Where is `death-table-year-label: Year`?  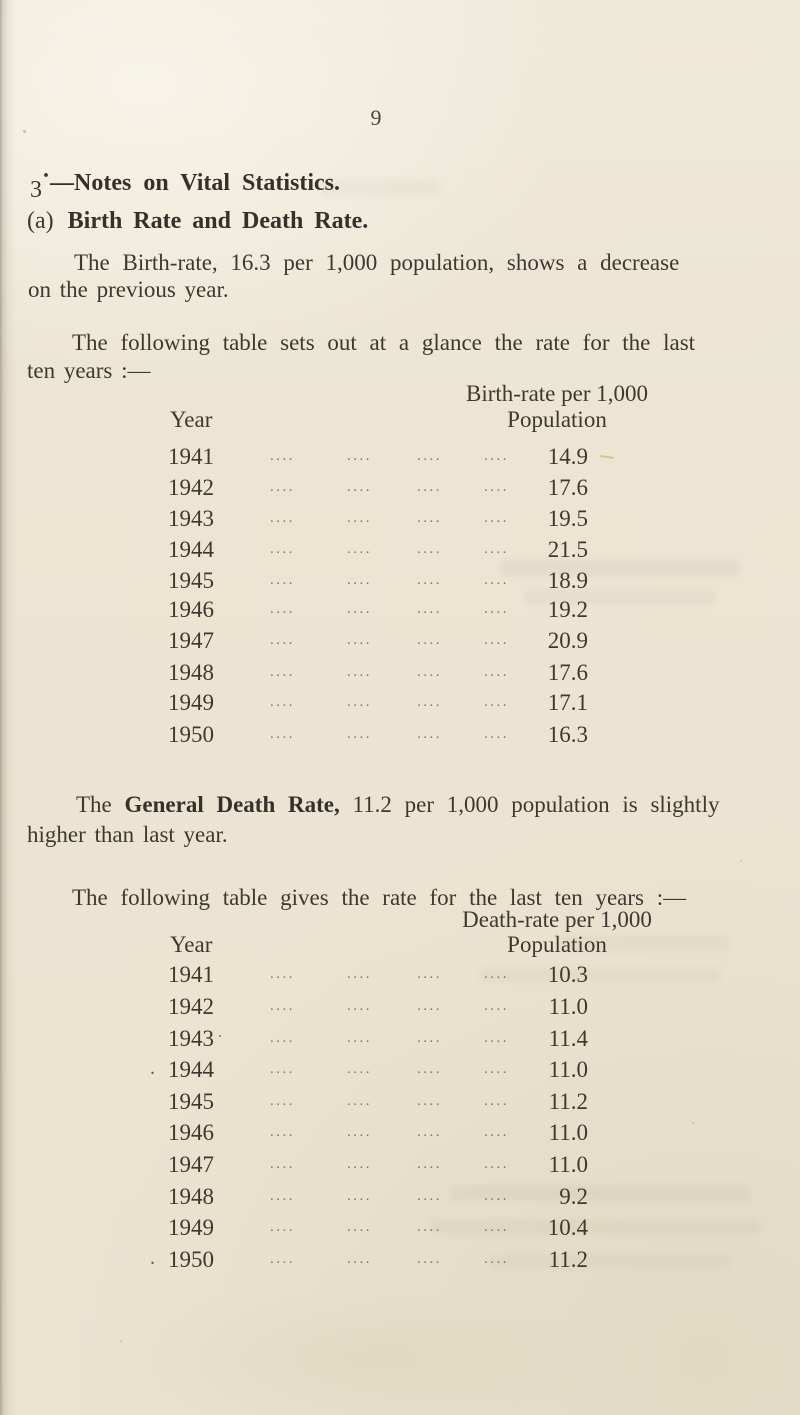 death-table-year-label: Year is located at coordinates (191, 944).